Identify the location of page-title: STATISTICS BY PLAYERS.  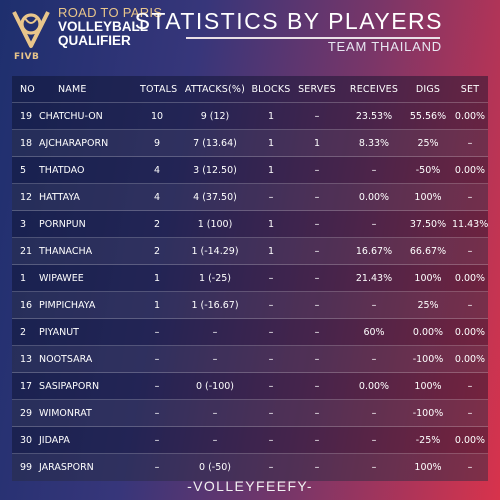
(288, 21).